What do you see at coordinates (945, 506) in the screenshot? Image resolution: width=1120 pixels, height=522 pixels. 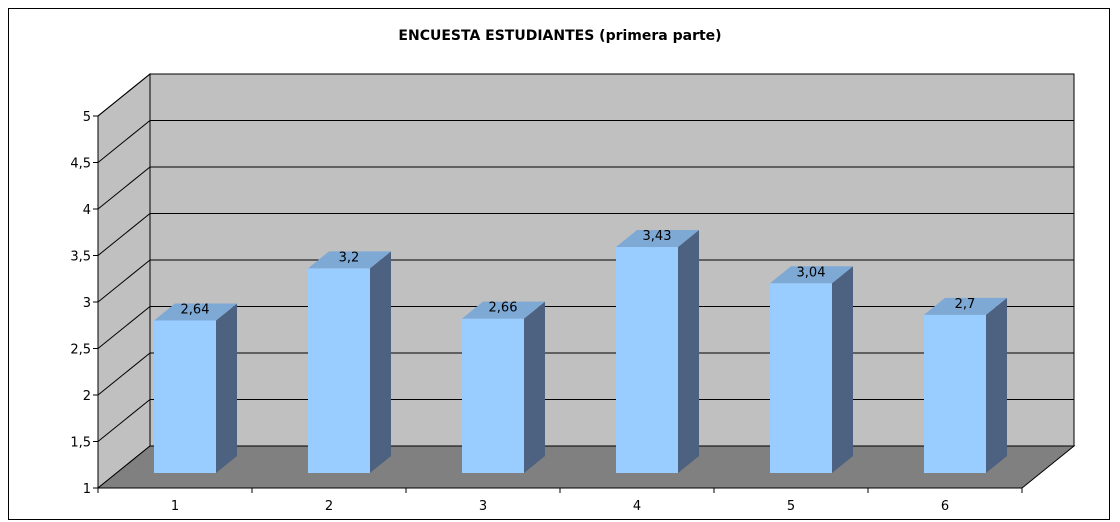 I see `x-tick-label: 6` at bounding box center [945, 506].